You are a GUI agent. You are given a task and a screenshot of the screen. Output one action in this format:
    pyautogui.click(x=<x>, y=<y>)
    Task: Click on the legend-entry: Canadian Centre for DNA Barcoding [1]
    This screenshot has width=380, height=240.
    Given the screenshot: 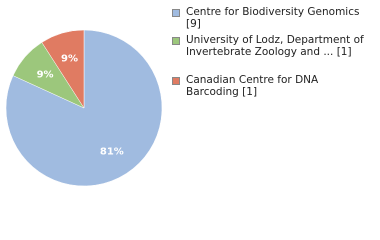 What is the action you would take?
    pyautogui.click(x=272, y=86)
    